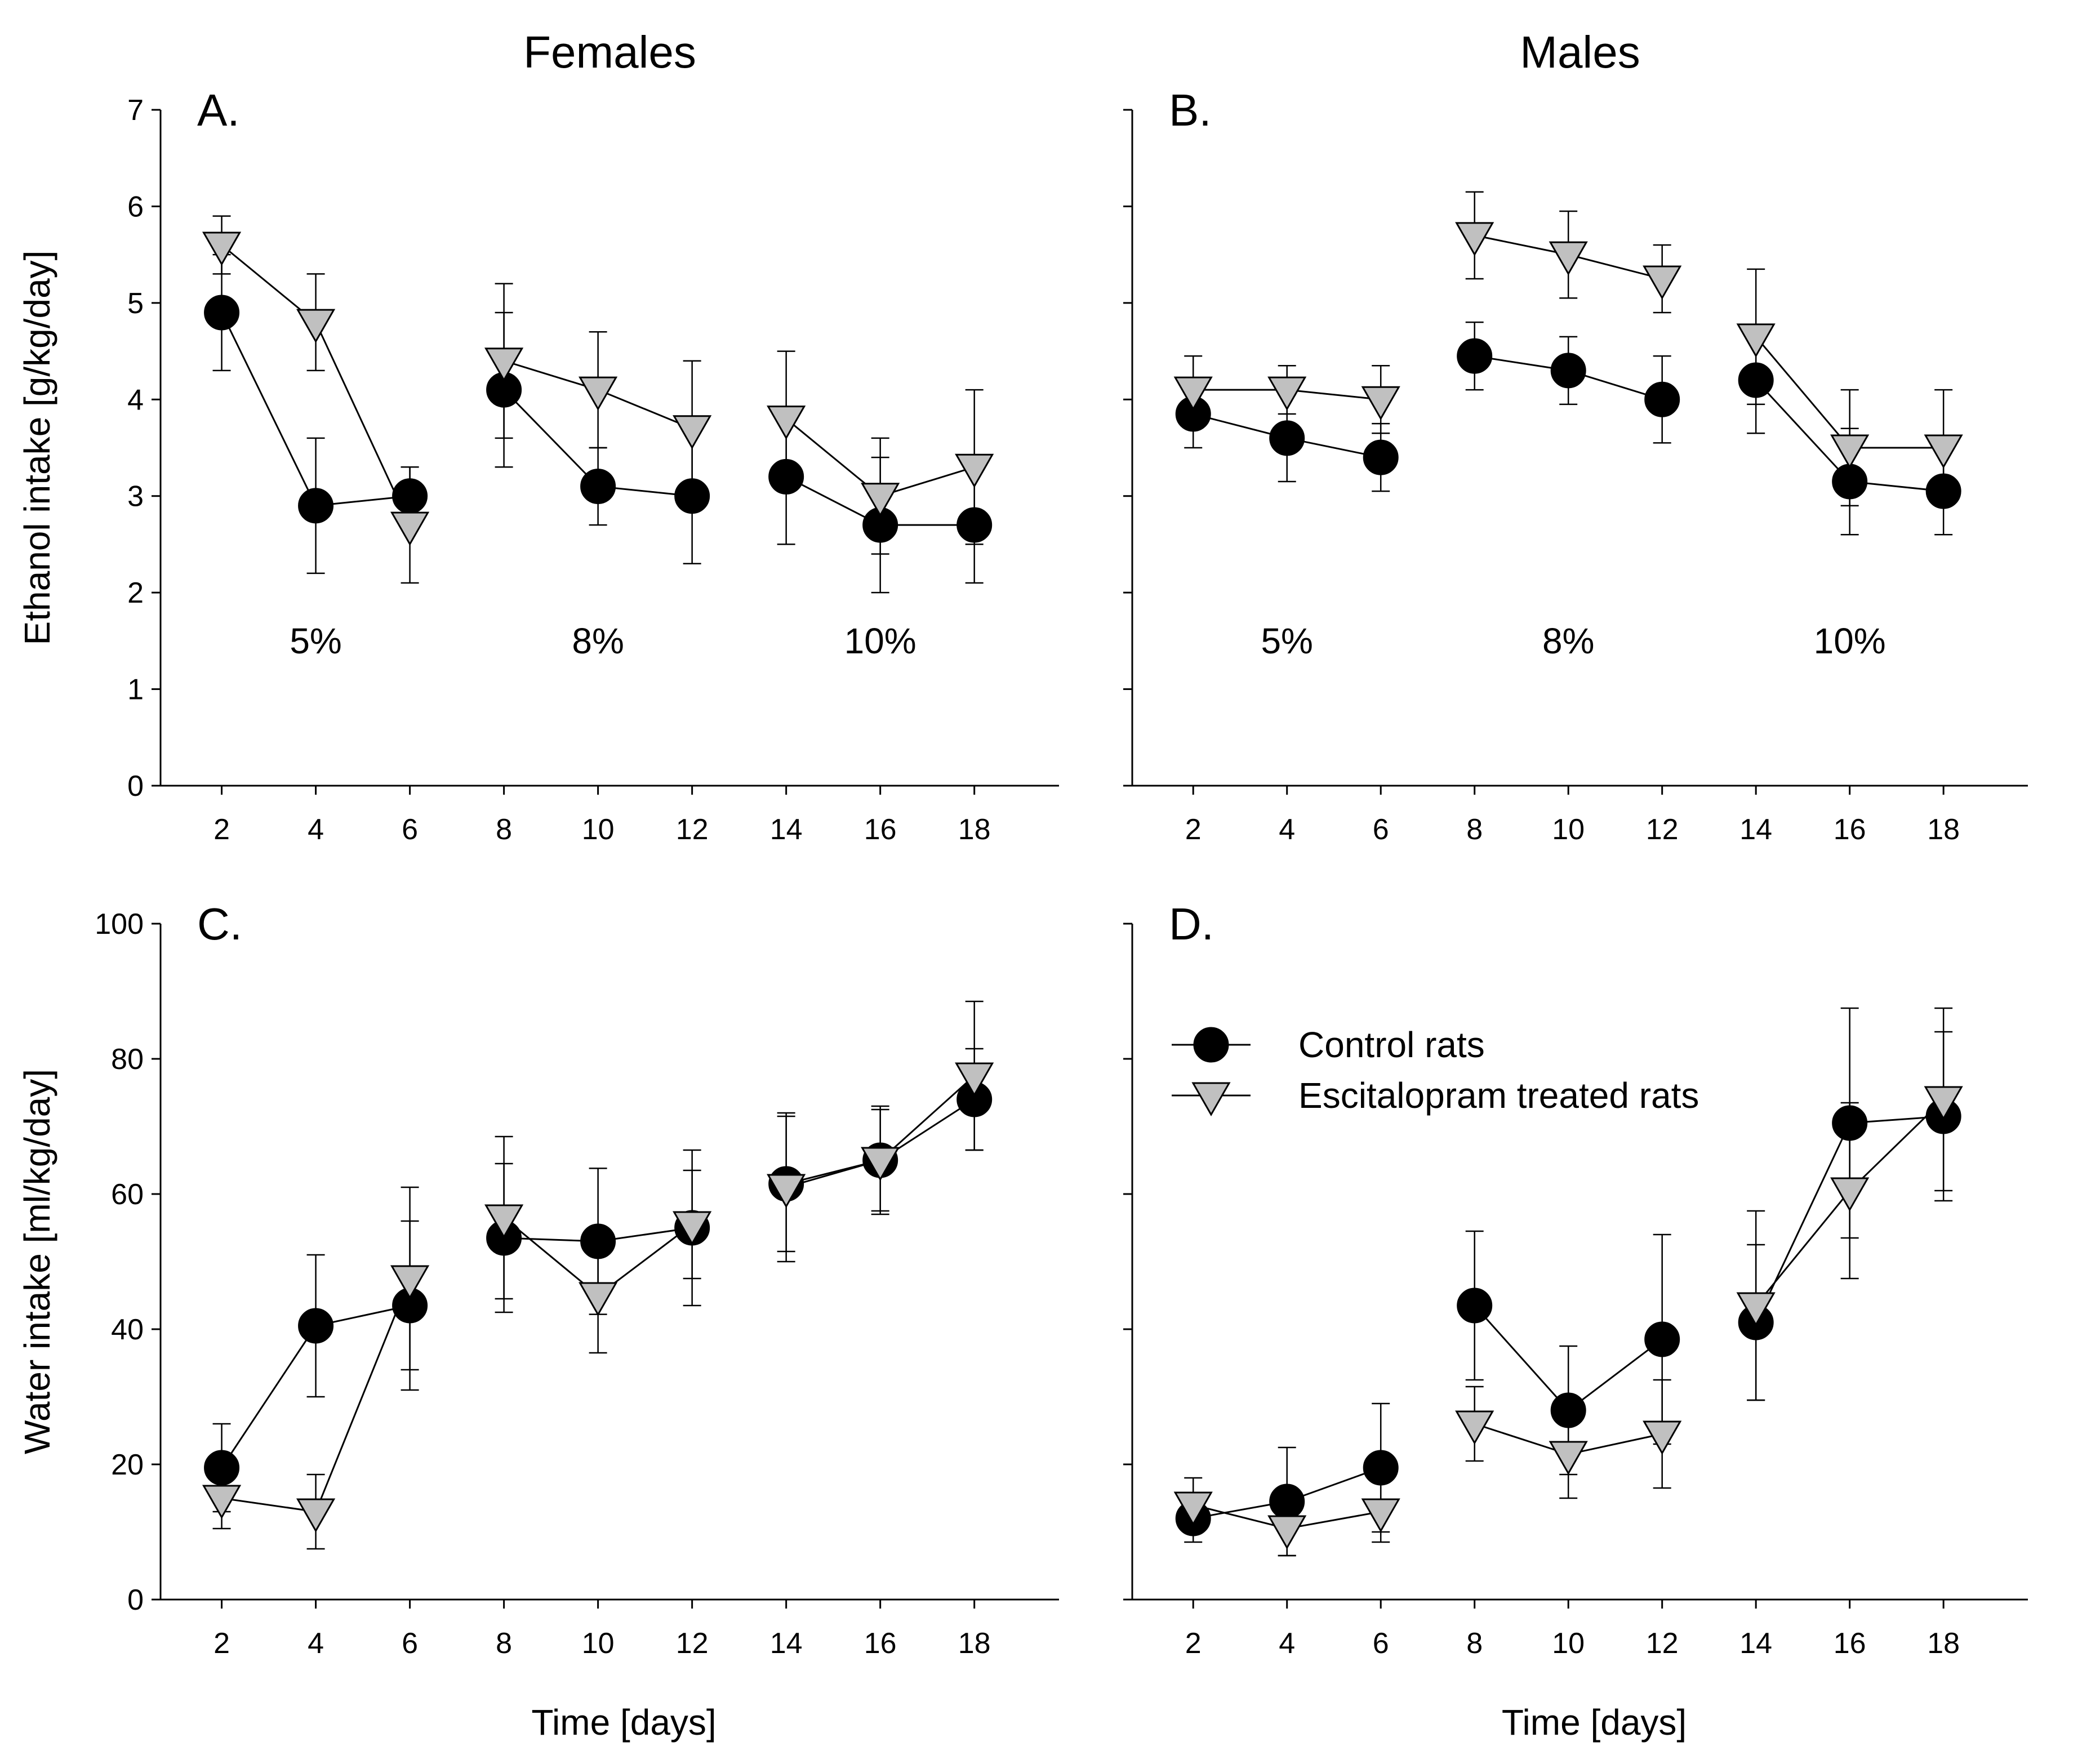 The image size is (2100, 1764). I want to click on legend-marker-control, so click(1211, 1045).